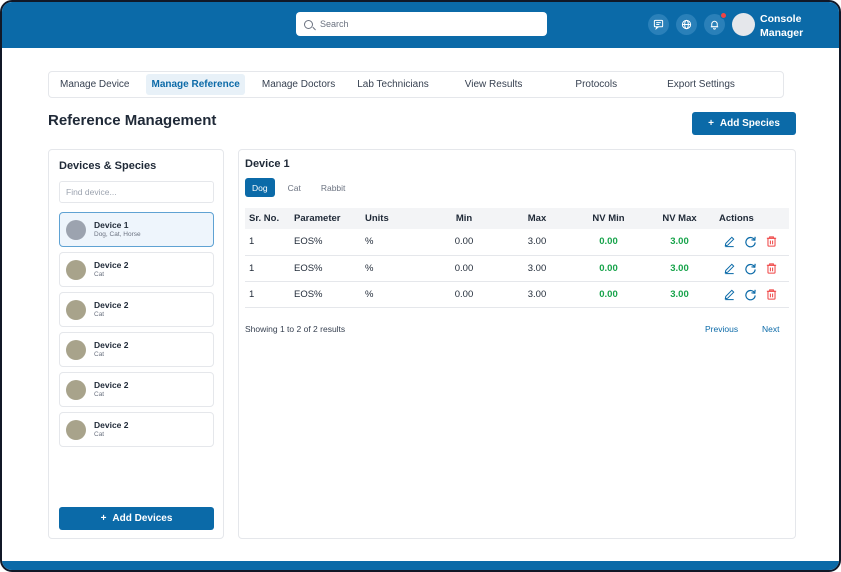  What do you see at coordinates (117, 234) in the screenshot?
I see `device-species: Dog, Cat, Horse` at bounding box center [117, 234].